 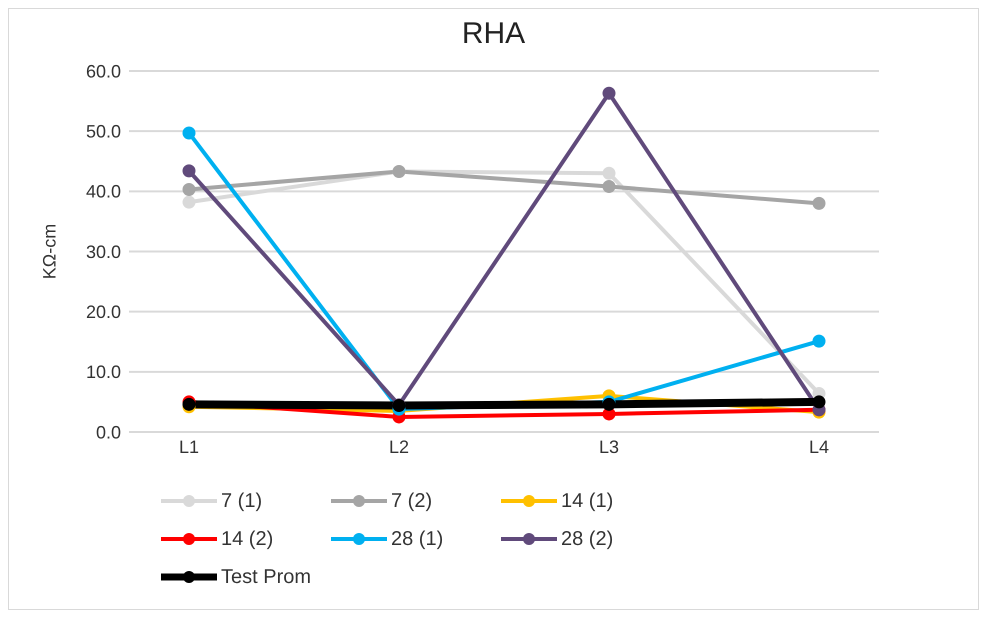 What do you see at coordinates (417, 539) in the screenshot?
I see `legend-label: 28 (1)` at bounding box center [417, 539].